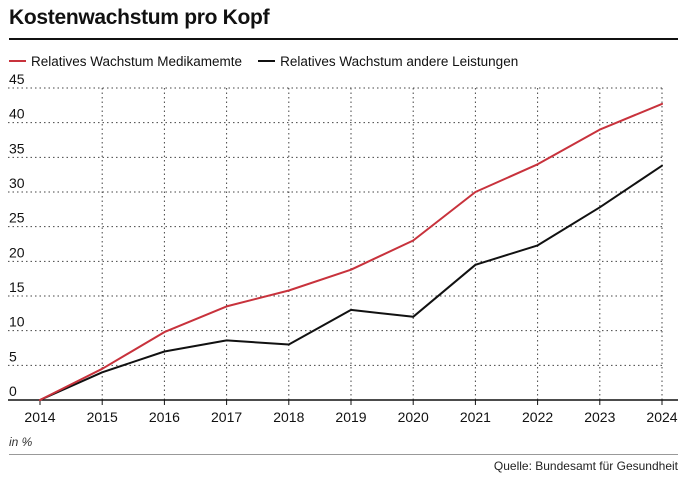 This screenshot has width=688, height=496. What do you see at coordinates (17, 252) in the screenshot?
I see `y-tick-label: 20` at bounding box center [17, 252].